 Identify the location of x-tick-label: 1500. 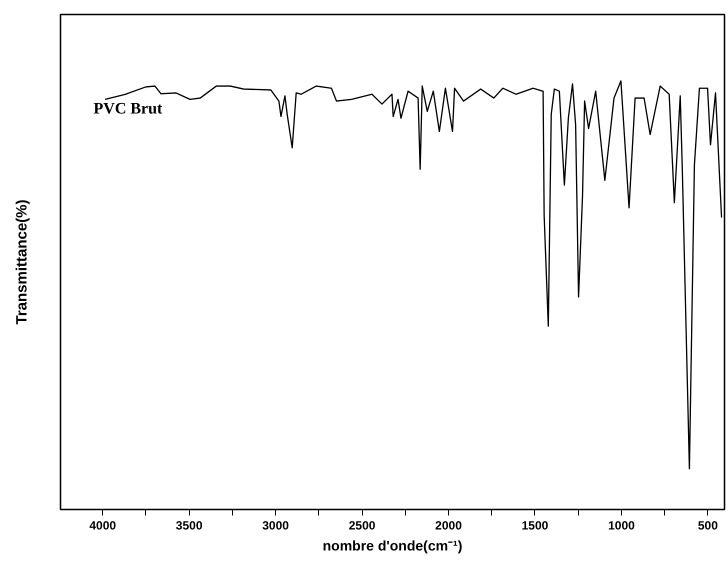
(535, 525).